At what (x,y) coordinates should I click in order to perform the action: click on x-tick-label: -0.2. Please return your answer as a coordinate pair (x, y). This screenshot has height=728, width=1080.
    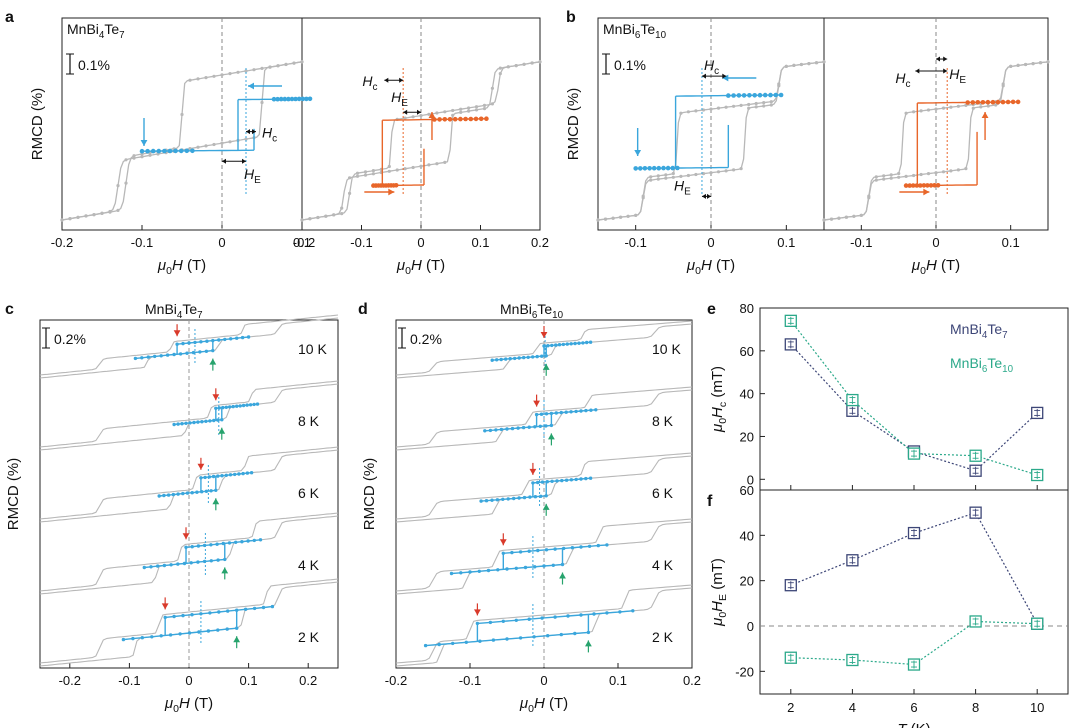
    Looking at the image, I should click on (70, 680).